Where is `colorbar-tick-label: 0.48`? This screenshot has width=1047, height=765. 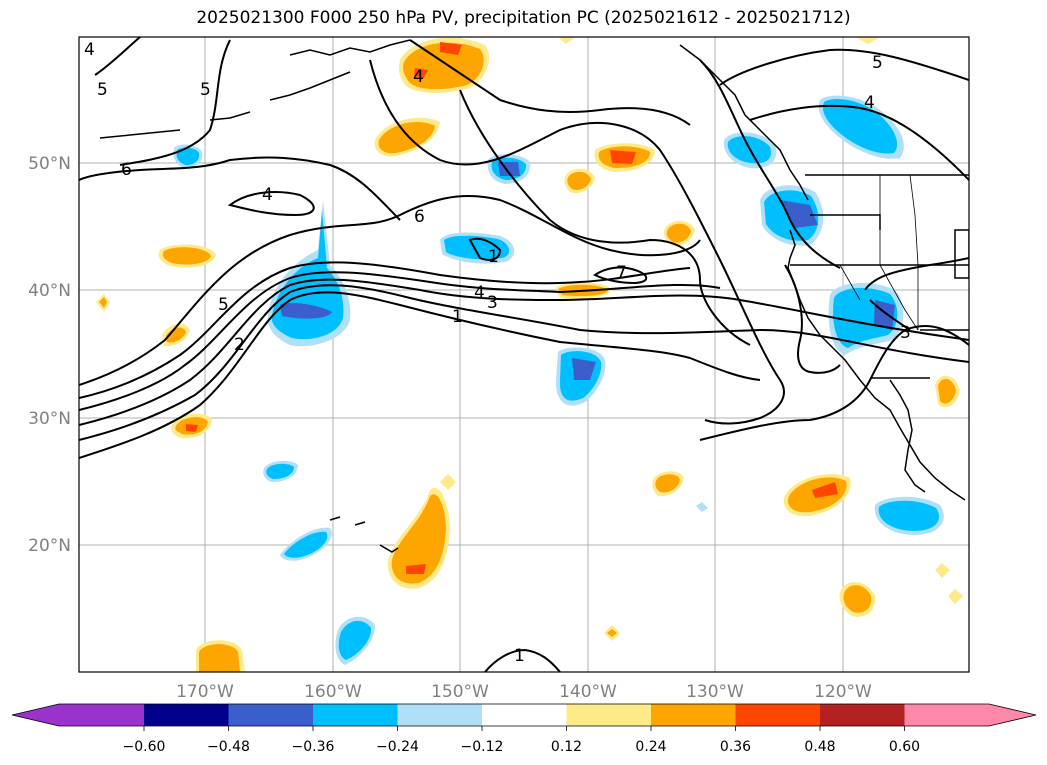 colorbar-tick-label: 0.48 is located at coordinates (819, 747).